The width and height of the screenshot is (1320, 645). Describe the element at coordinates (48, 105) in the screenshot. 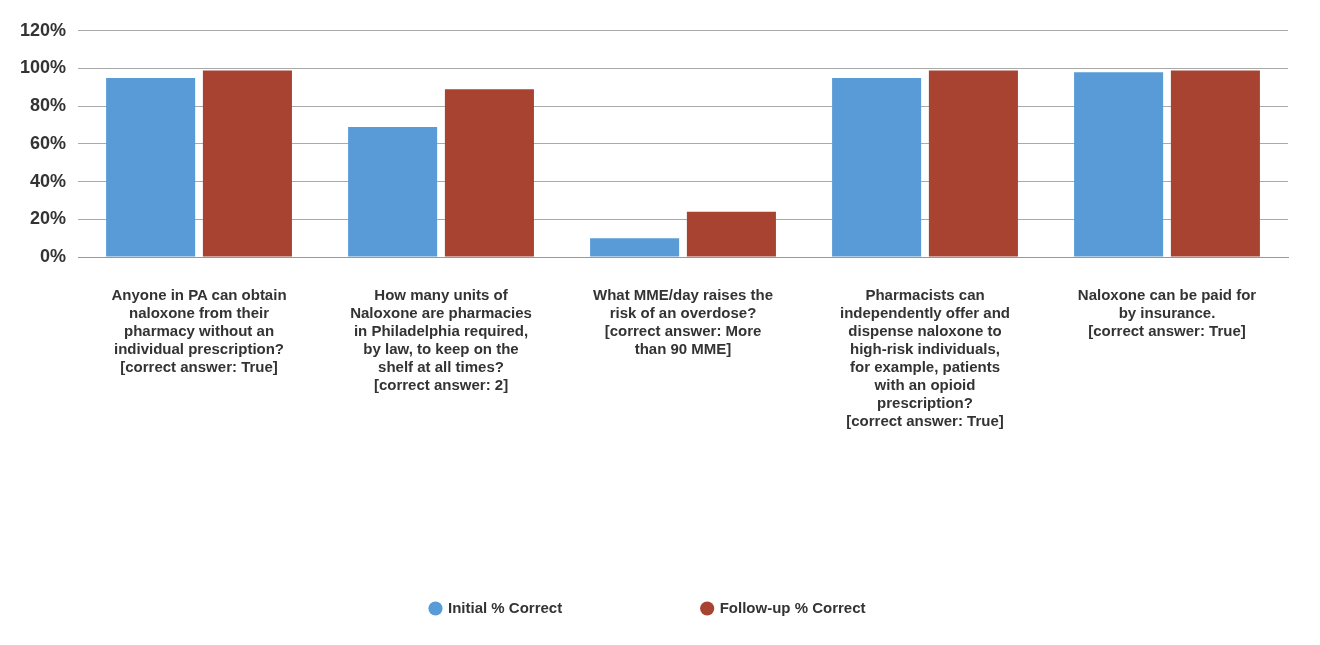

I see `y-tick-label: 80%` at that location.